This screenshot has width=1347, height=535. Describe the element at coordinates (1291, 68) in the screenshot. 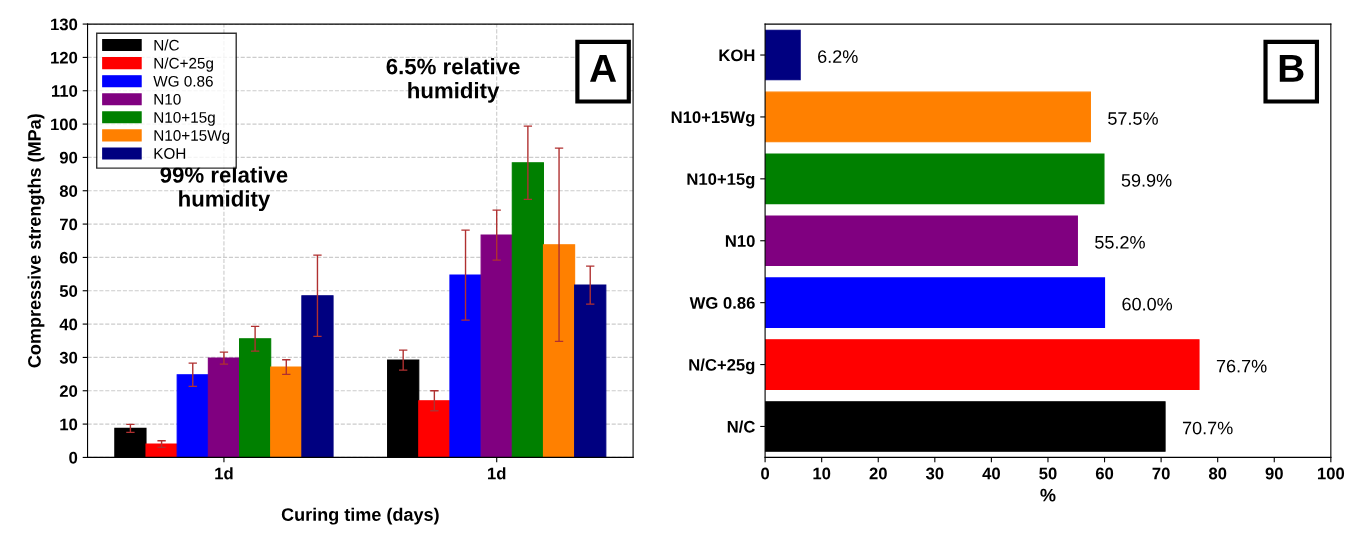

I see `annotation: B` at that location.